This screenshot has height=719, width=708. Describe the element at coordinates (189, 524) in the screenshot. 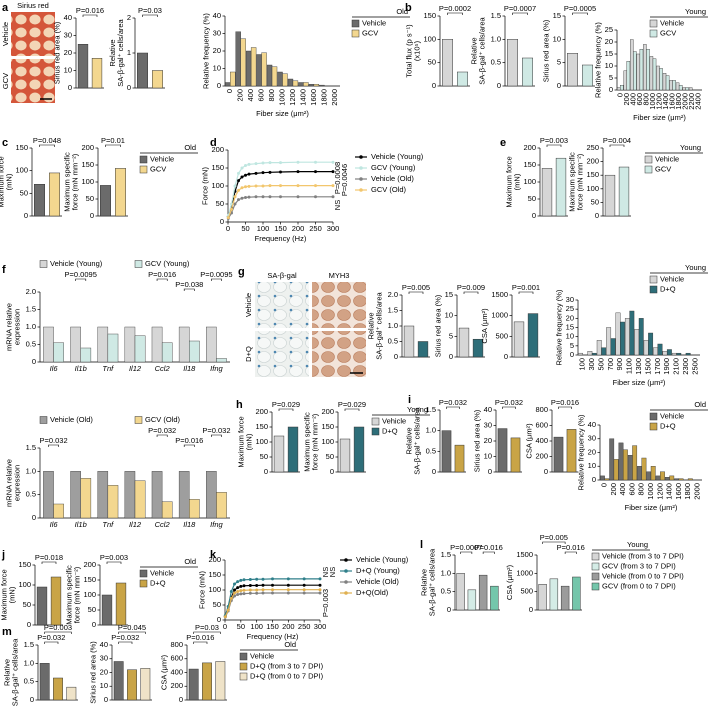

I see `x-tick-label: Il18` at that location.